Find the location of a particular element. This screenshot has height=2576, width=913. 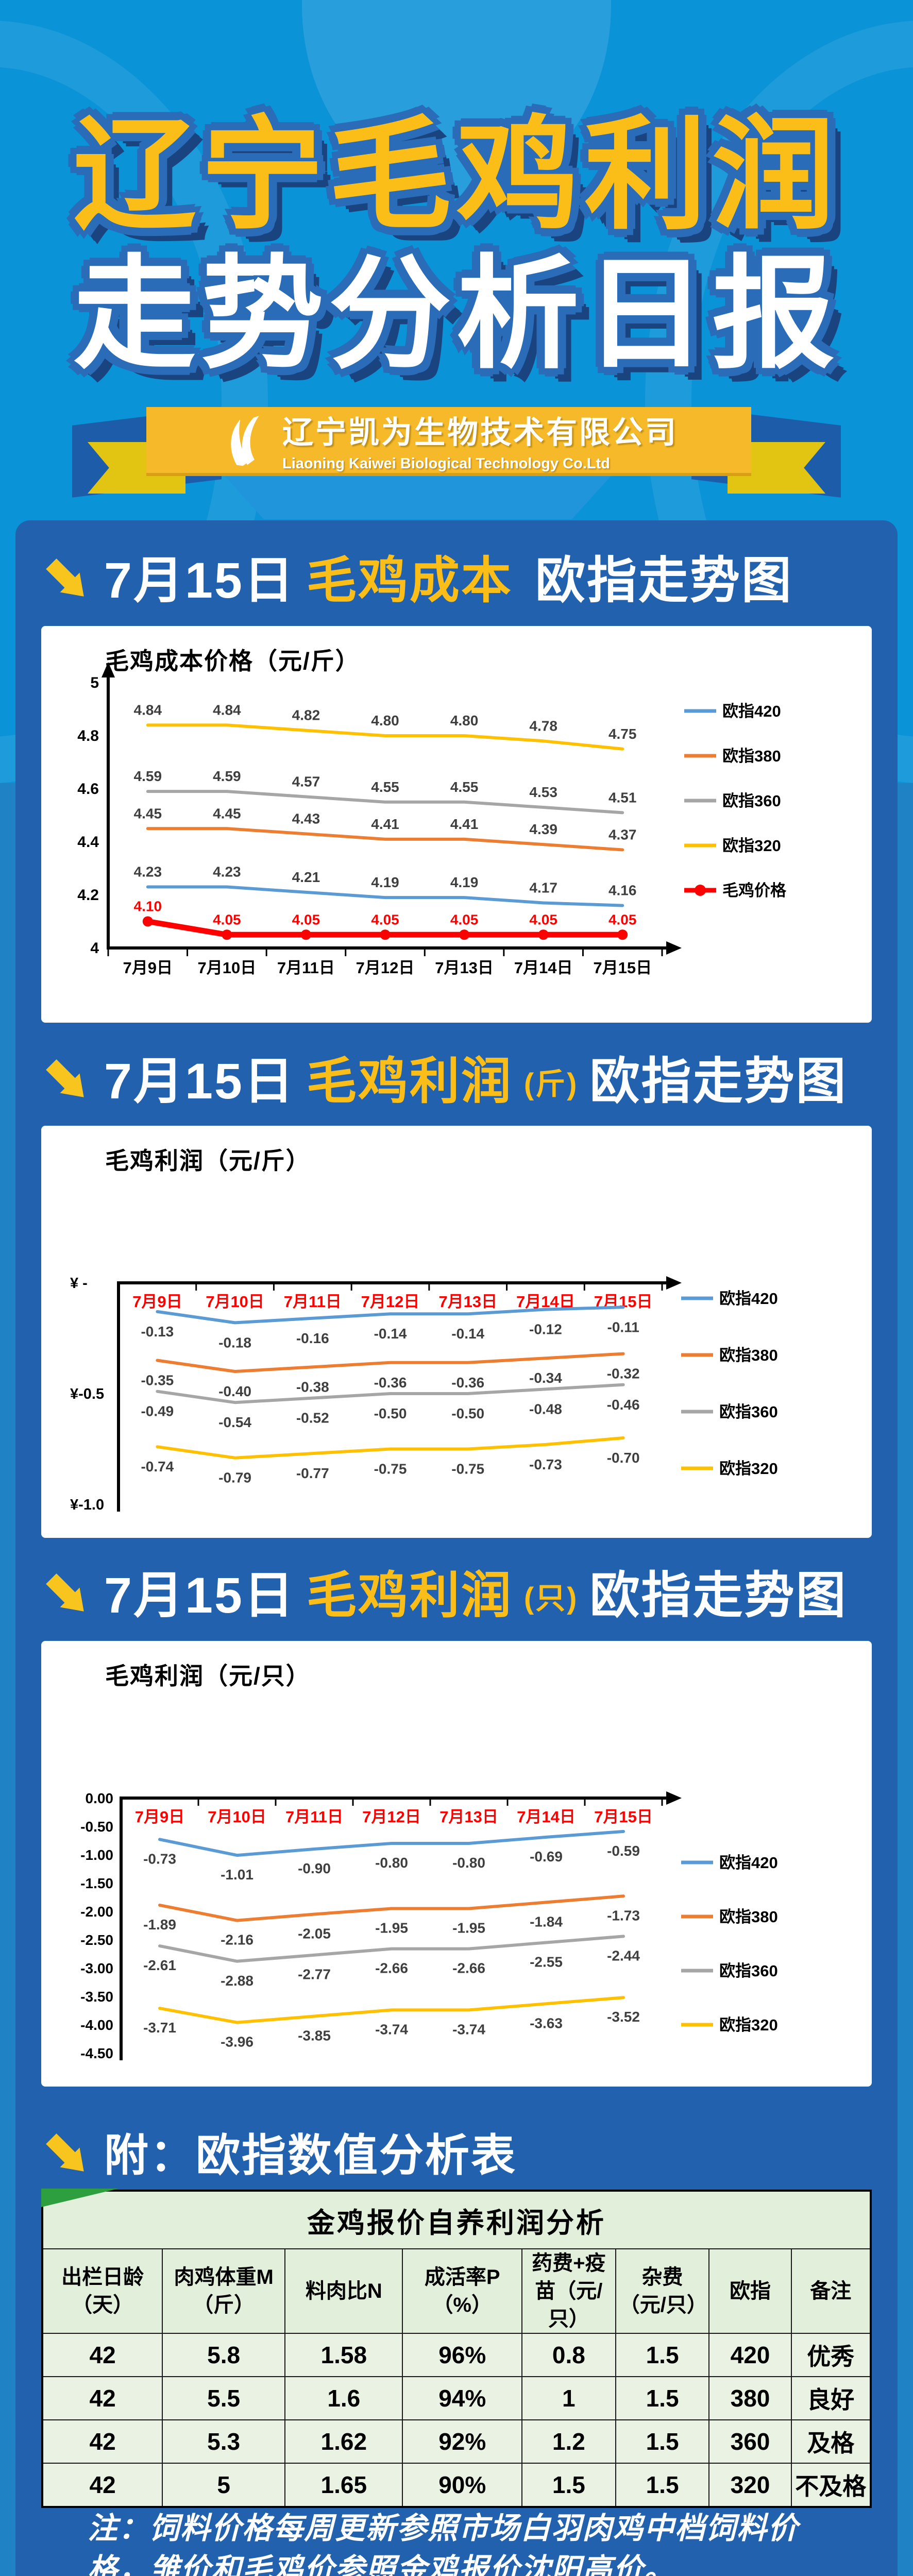

svg-text: 4.45 is located at coordinates (227, 813).